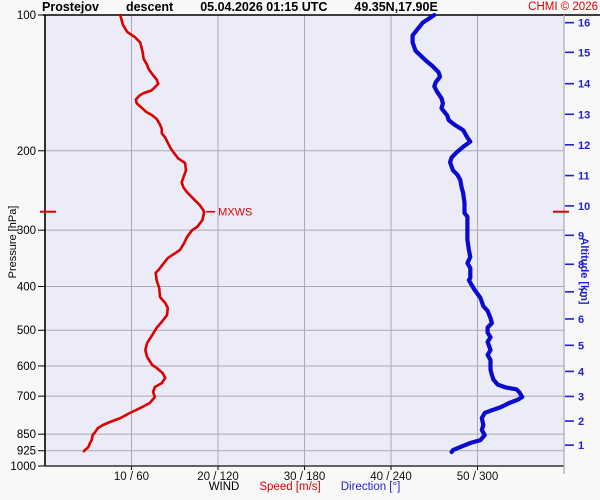 The height and width of the screenshot is (500, 600). Describe the element at coordinates (584, 115) in the screenshot. I see `altitude-tick-label: 13` at that location.